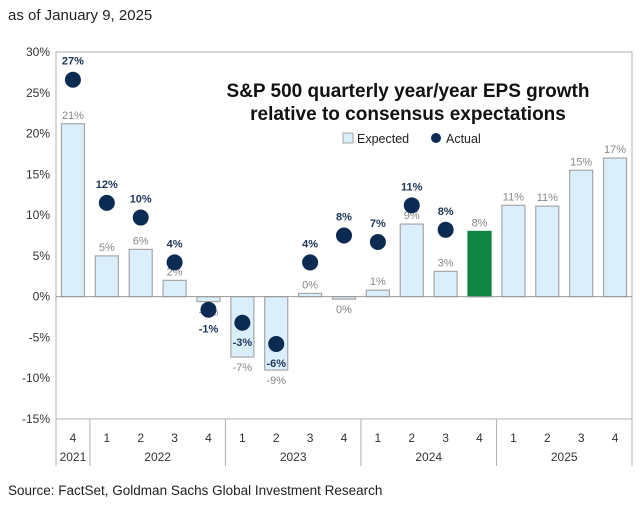 The height and width of the screenshot is (506, 640). What do you see at coordinates (73, 457) in the screenshot?
I see `x-tick-year: 2021` at bounding box center [73, 457].